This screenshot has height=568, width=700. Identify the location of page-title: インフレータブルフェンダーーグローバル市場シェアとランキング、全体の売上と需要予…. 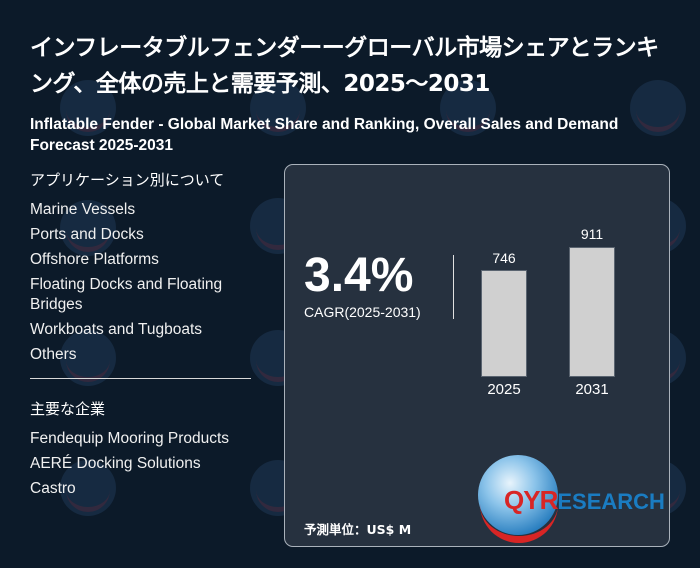
(344, 66).